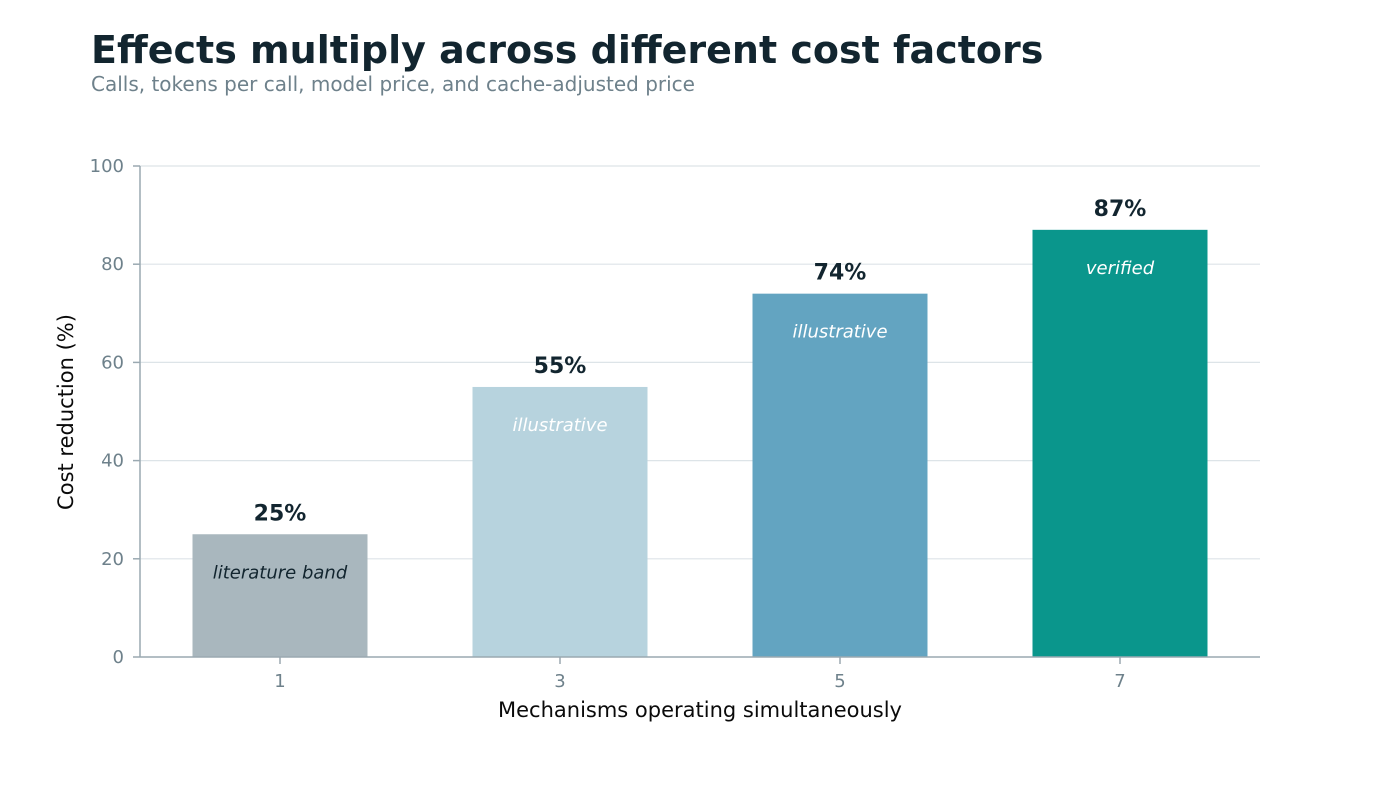 Image resolution: width=1400 pixels, height=791 pixels. Describe the element at coordinates (1119, 681) in the screenshot. I see `x-tick-label-7: 7` at that location.